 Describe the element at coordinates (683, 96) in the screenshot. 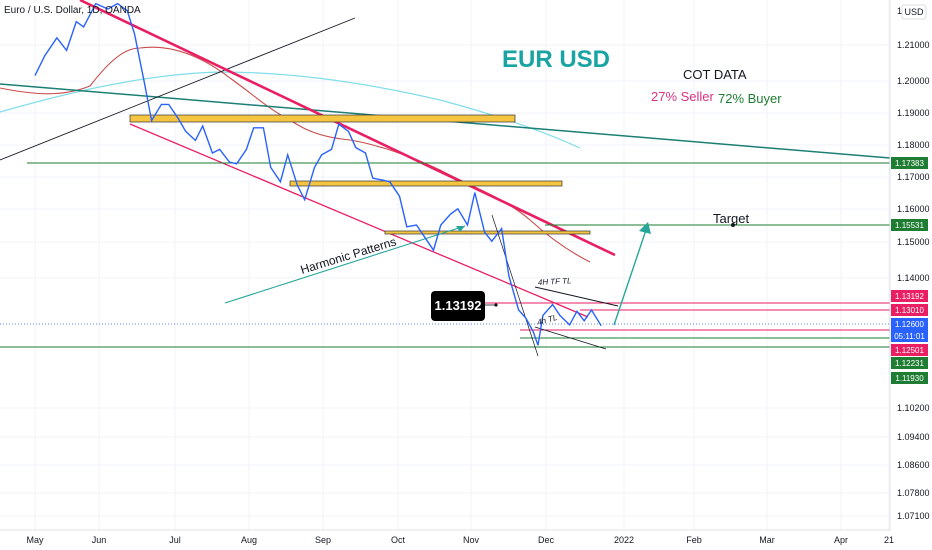

I see `cot-seller-percent: 27% Seller` at that location.